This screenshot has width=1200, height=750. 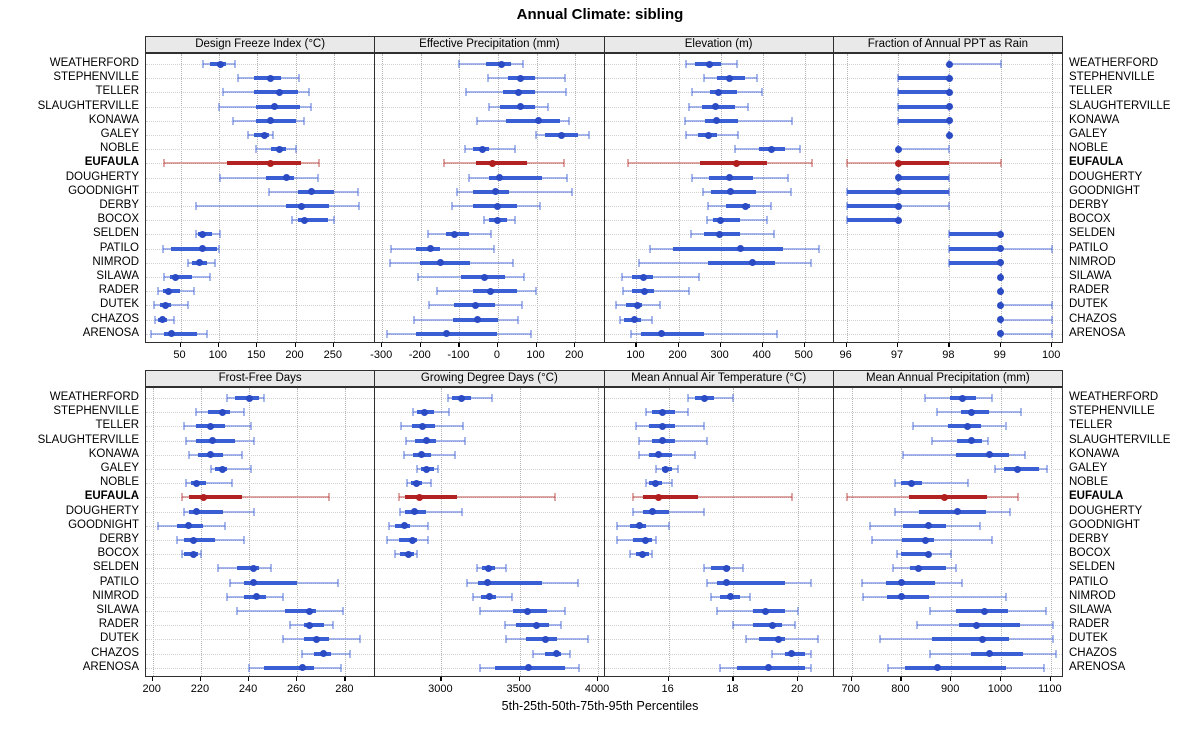 I want to click on station-label-right: PATILO, so click(x=1089, y=247).